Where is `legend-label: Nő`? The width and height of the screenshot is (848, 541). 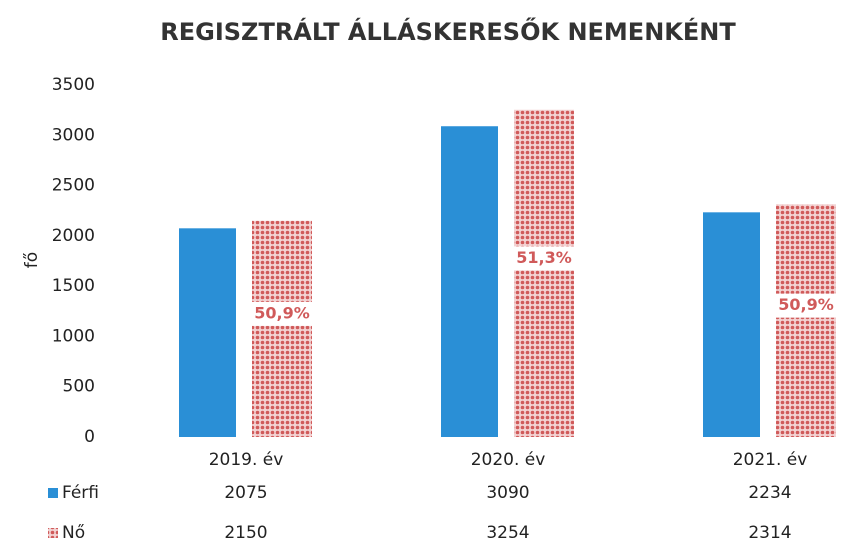
legend-label: Nő is located at coordinates (73, 532).